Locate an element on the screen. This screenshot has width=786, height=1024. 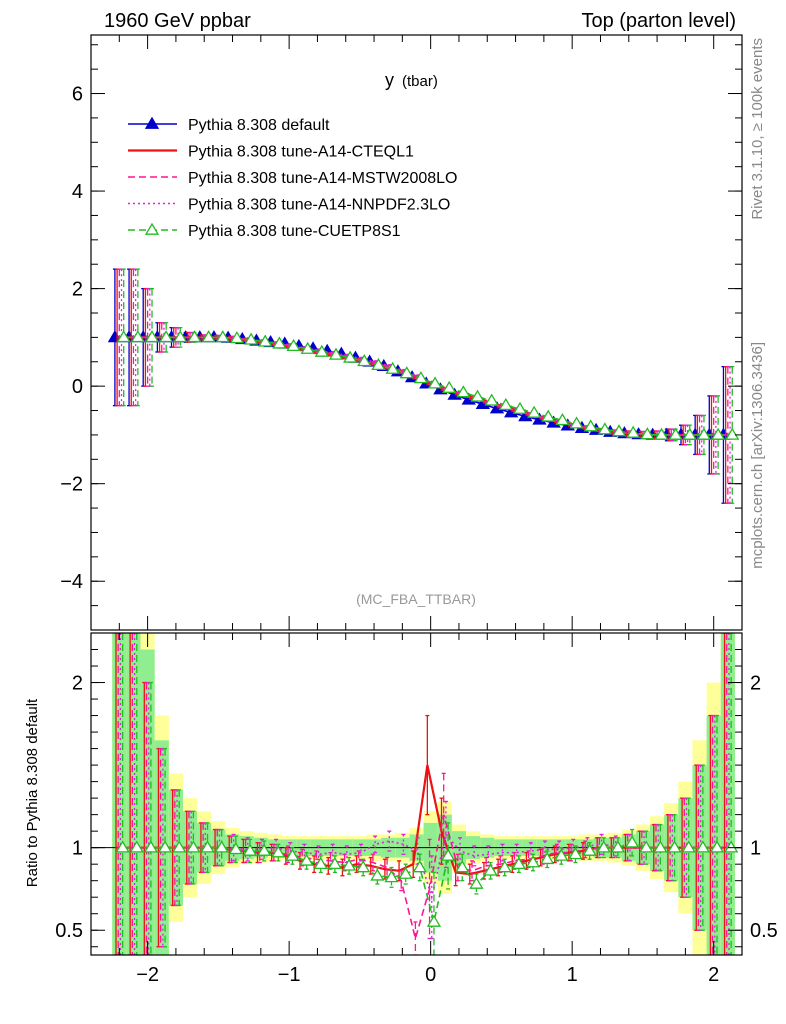
y-tick-label-right: 1 is located at coordinates (755, 849).